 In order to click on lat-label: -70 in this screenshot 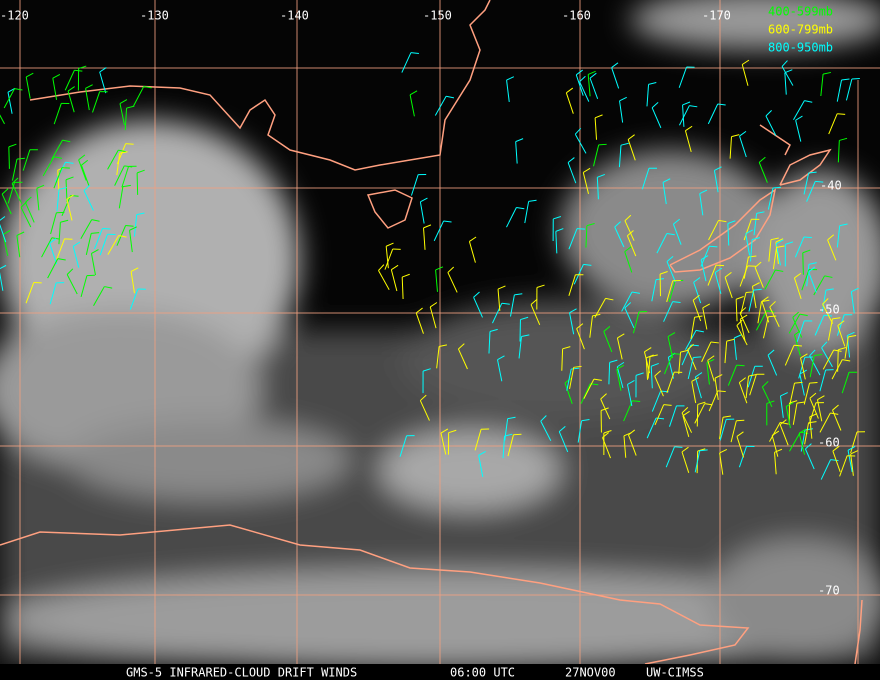, I will do `click(829, 591)`.